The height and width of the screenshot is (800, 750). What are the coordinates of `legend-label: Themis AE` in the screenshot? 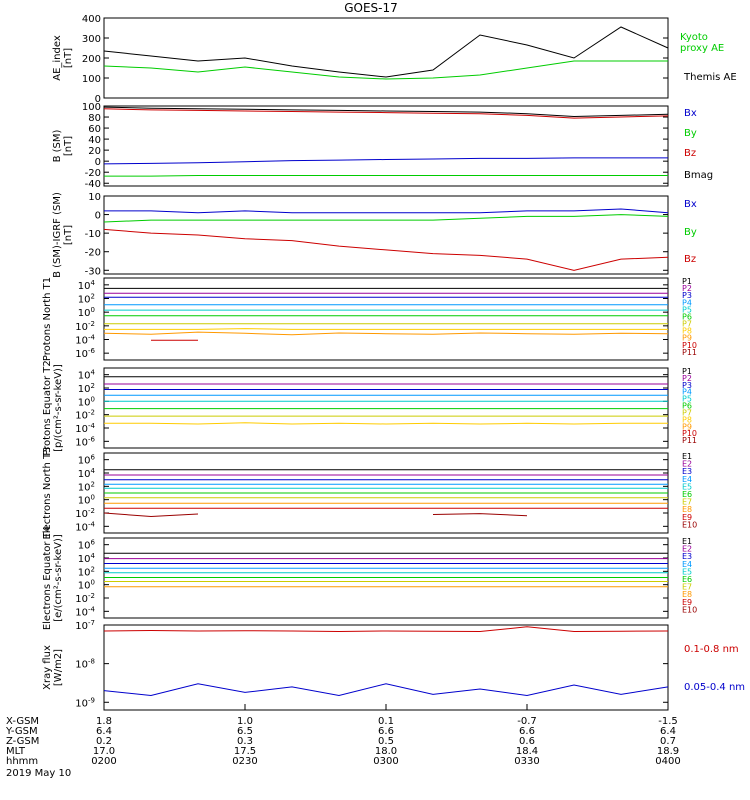 It's located at (710, 77).